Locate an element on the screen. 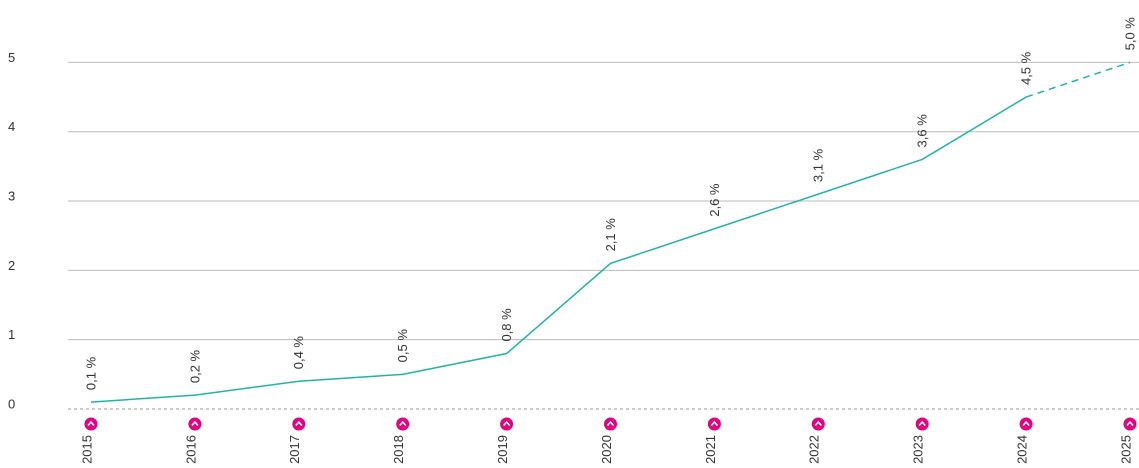 This screenshot has width=1139, height=468. x-tick-label: 2021 is located at coordinates (710, 449).